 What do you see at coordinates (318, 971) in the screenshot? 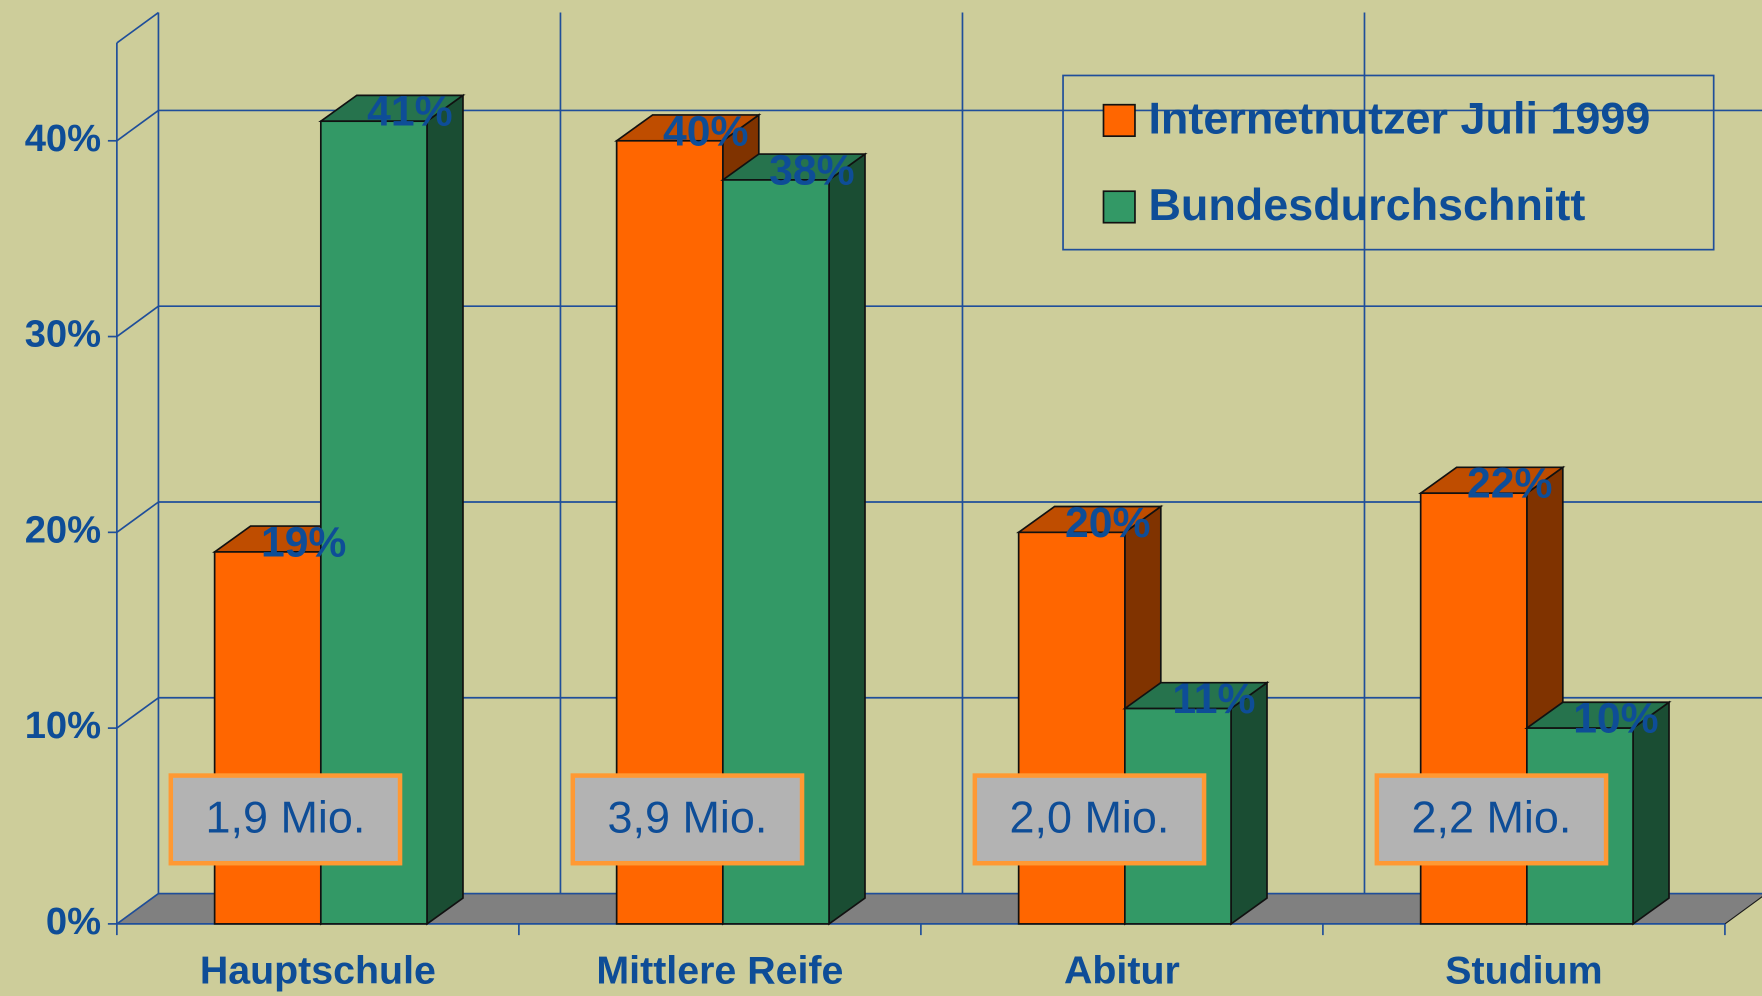
I see `x-tick-label: Hauptschule` at bounding box center [318, 971].